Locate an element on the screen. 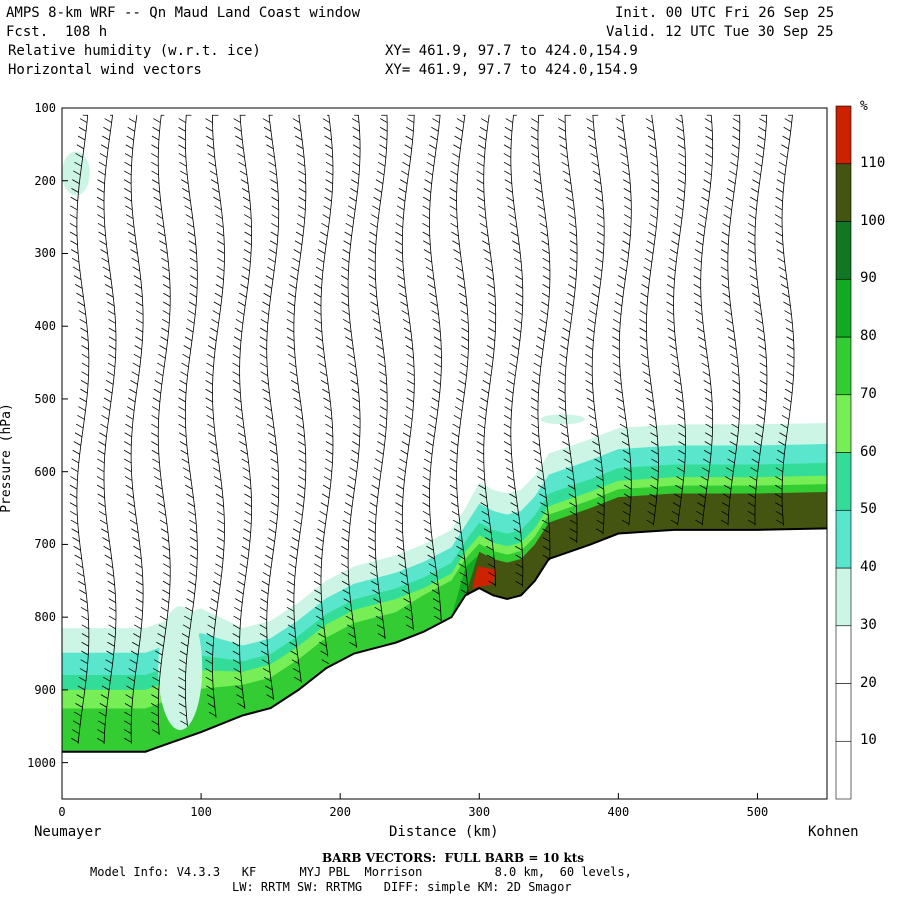 This screenshot has width=900, height=900. x-axis-label: Distance (km) is located at coordinates (444, 832).